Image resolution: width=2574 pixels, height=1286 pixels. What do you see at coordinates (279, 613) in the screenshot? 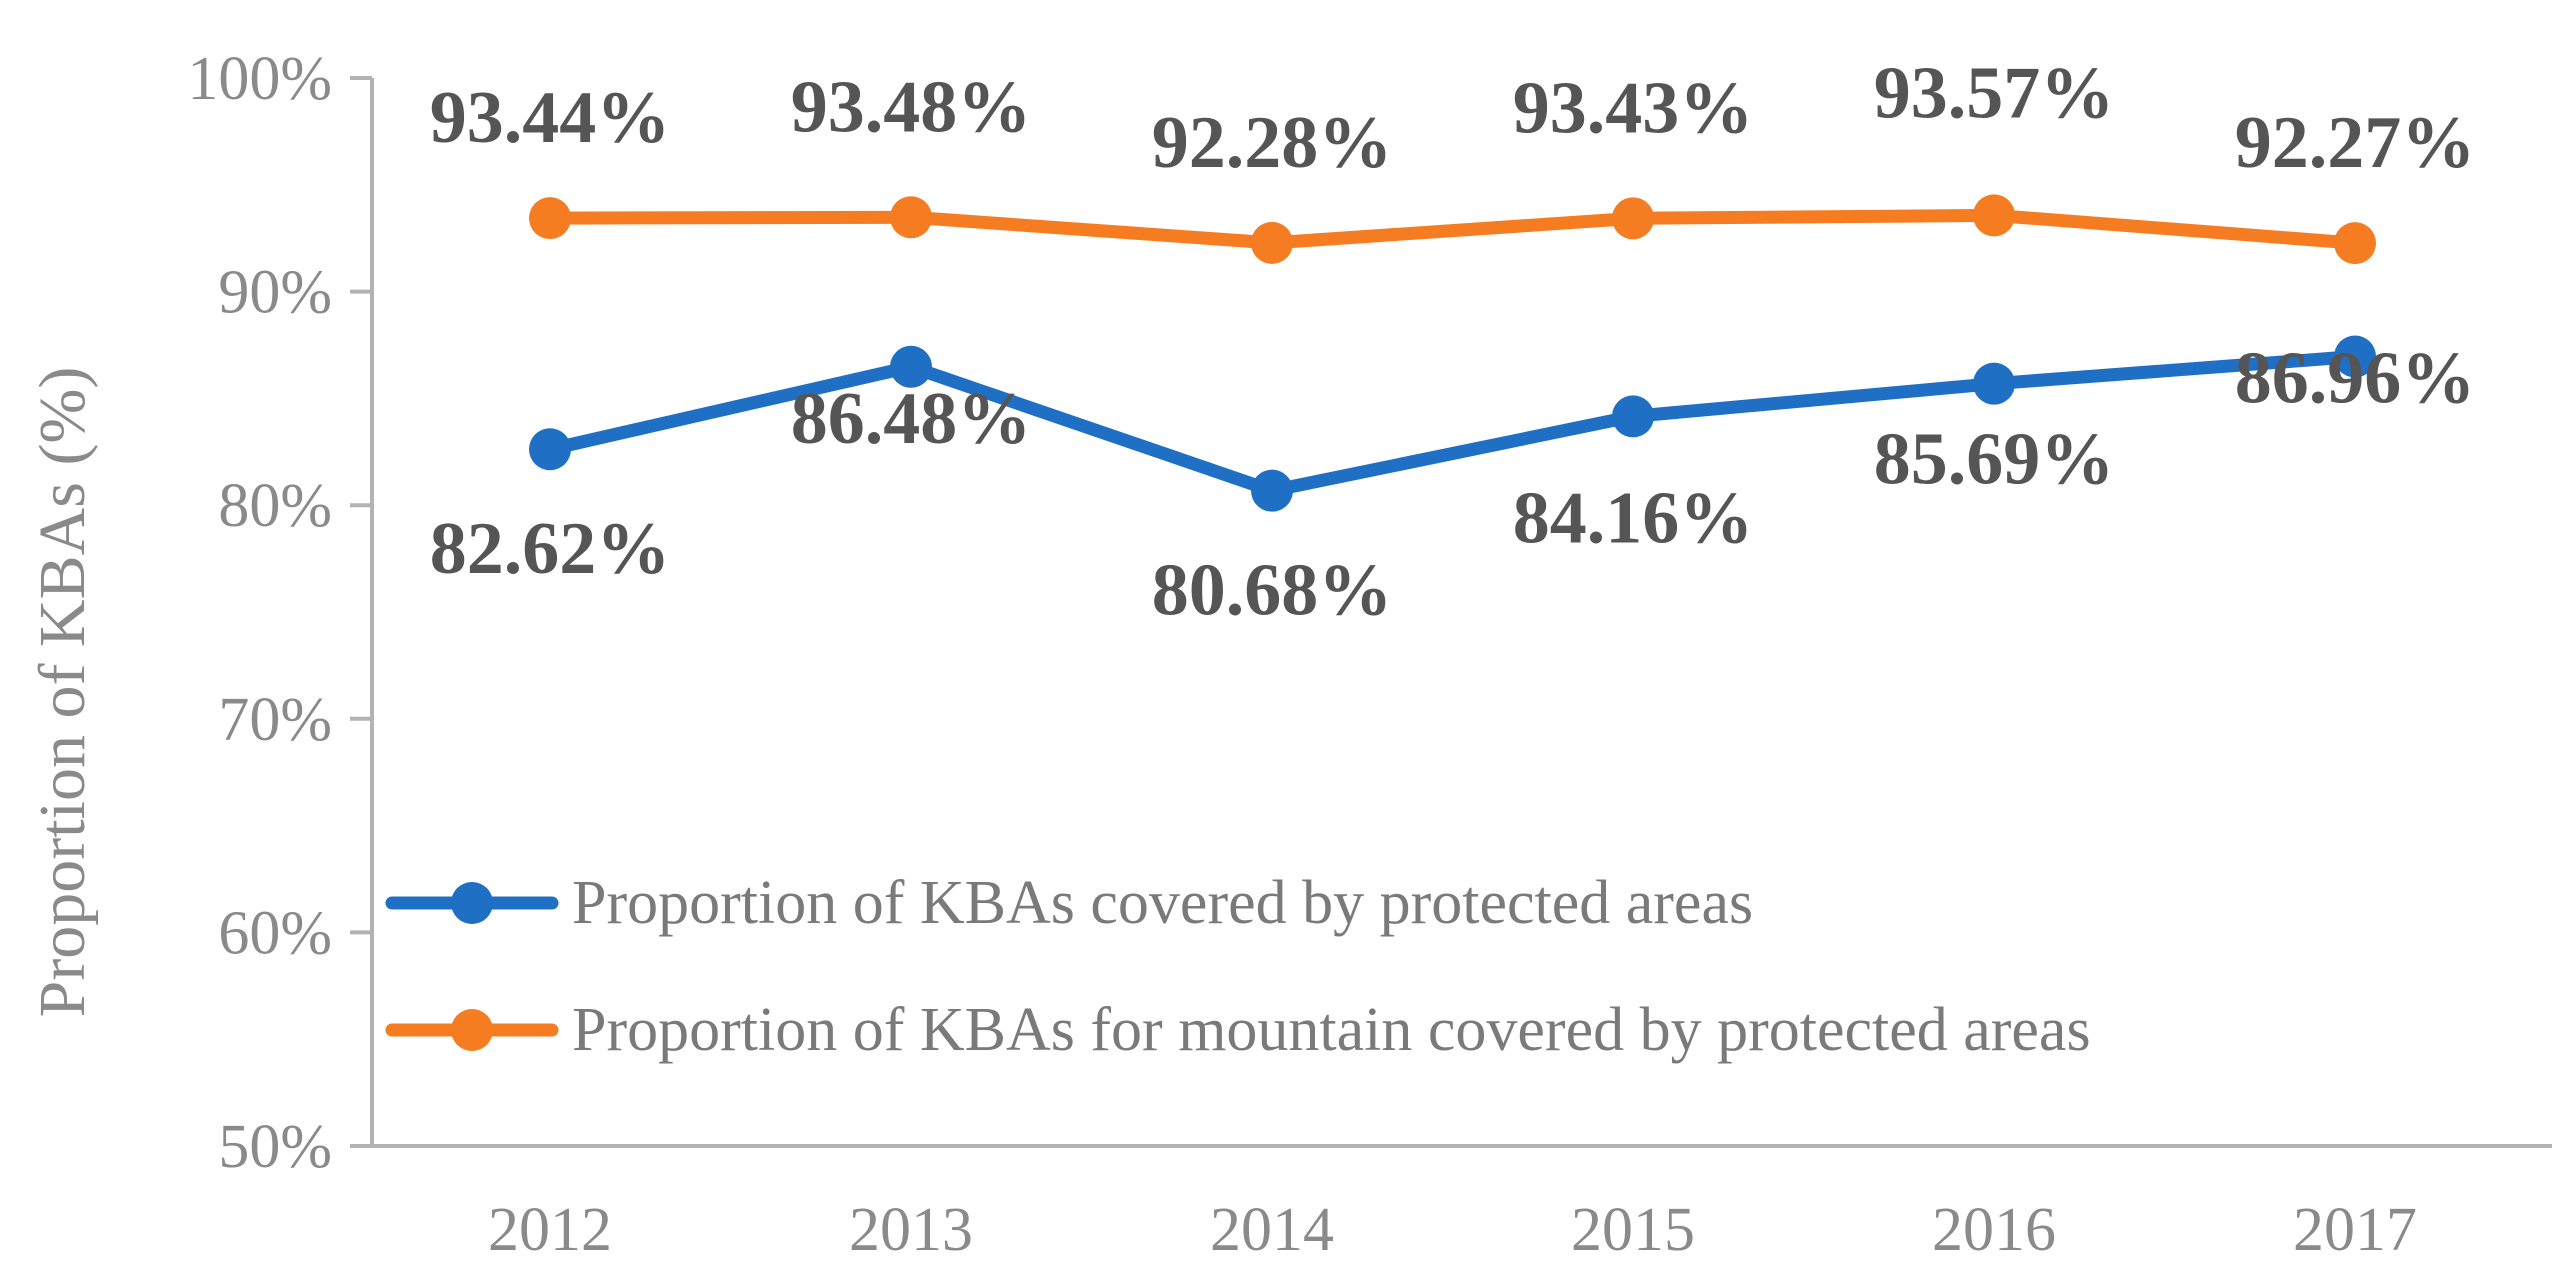
I see `y-axis-ticks: 50% 60% 70% 80% 90% 100%` at bounding box center [279, 613].